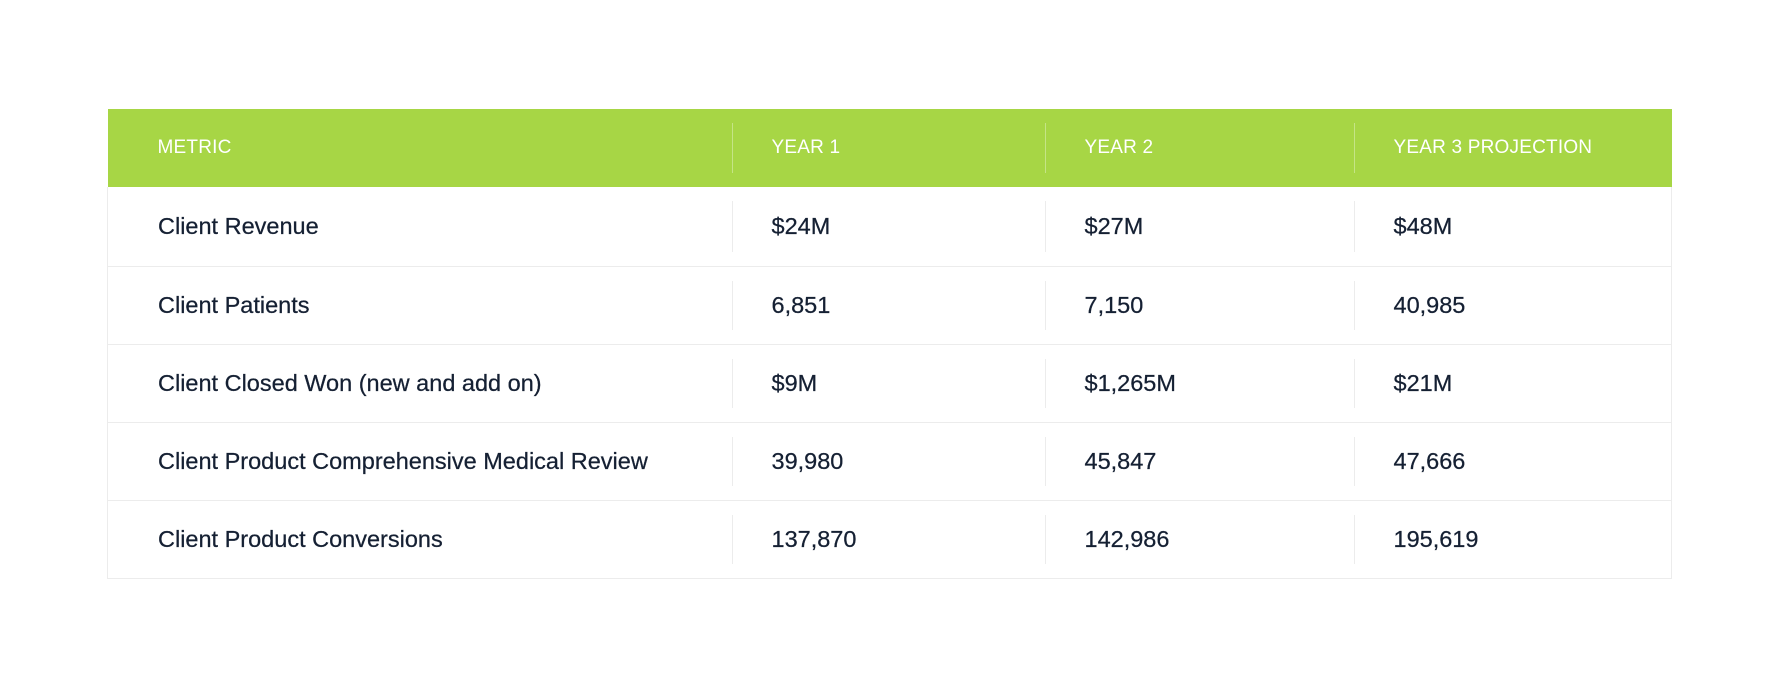 This screenshot has height=682, width=1774. What do you see at coordinates (300, 538) in the screenshot?
I see `metric-label: Client Product Conversions` at bounding box center [300, 538].